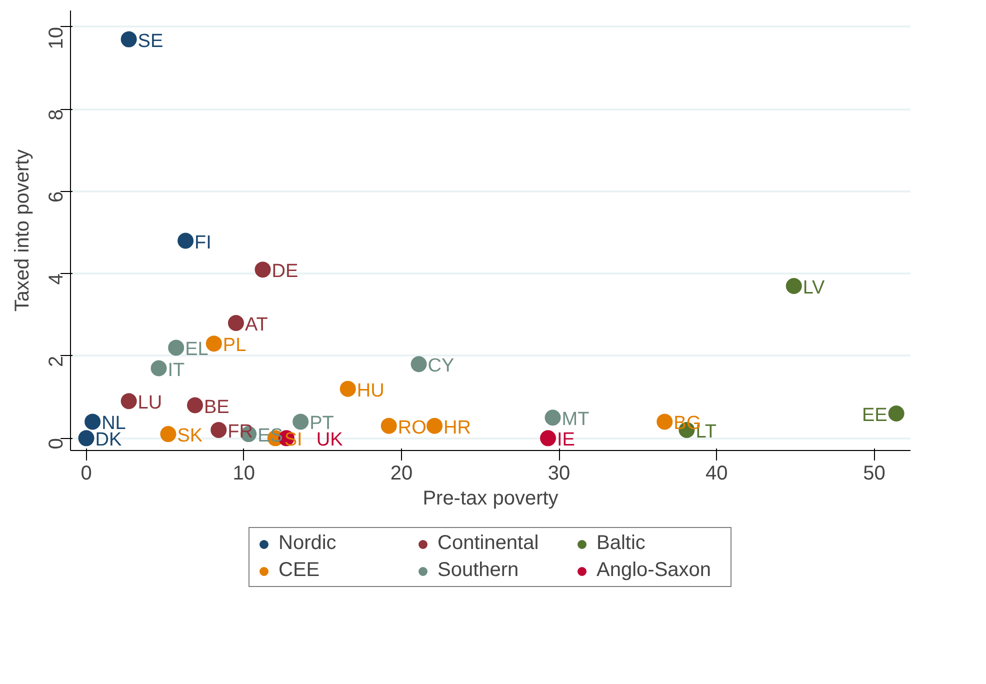  Describe the element at coordinates (150, 403) in the screenshot. I see `annotation: LU` at that location.